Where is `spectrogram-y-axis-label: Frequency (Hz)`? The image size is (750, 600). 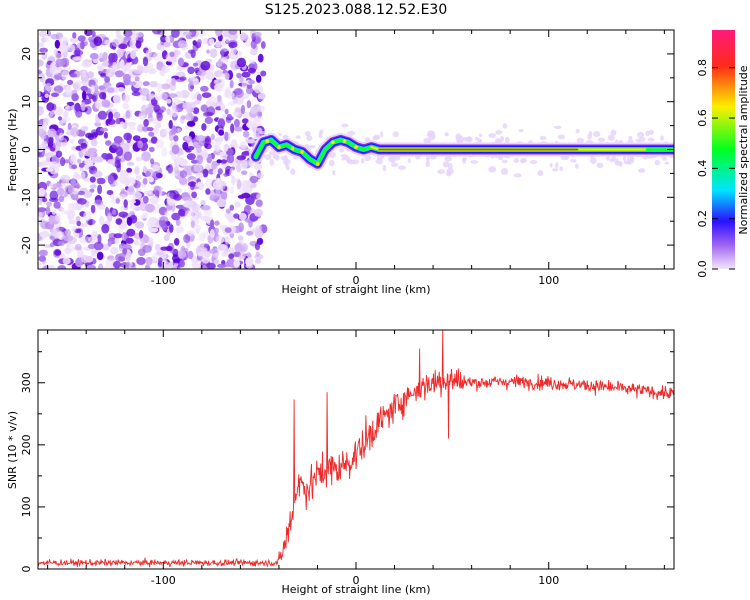 spectrogram-y-axis-label: Frequency (Hz) is located at coordinates (12, 150).